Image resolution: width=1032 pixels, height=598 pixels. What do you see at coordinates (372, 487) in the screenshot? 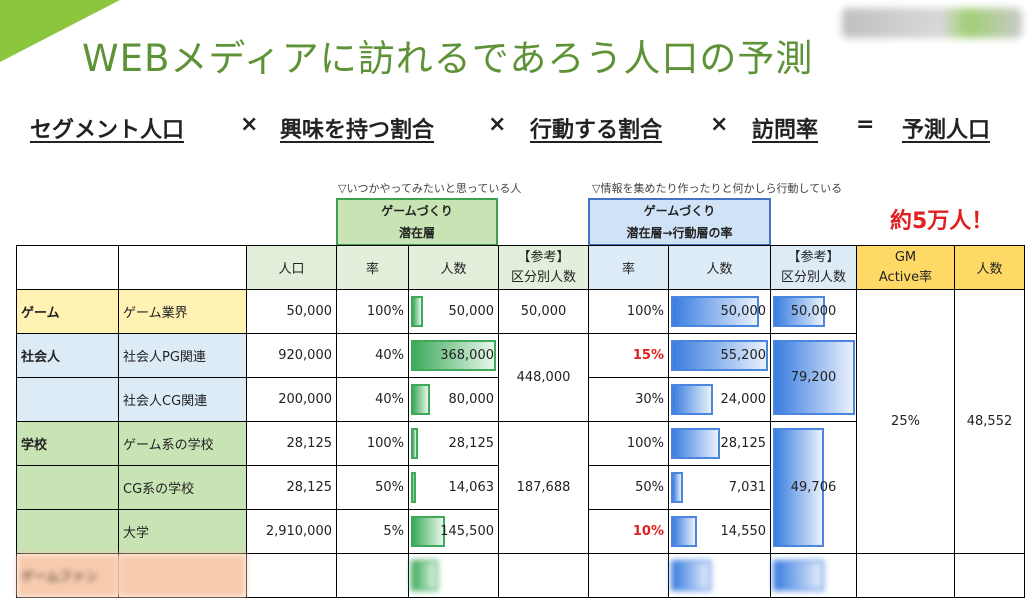
I see `rate1-cell: 50%` at bounding box center [372, 487].